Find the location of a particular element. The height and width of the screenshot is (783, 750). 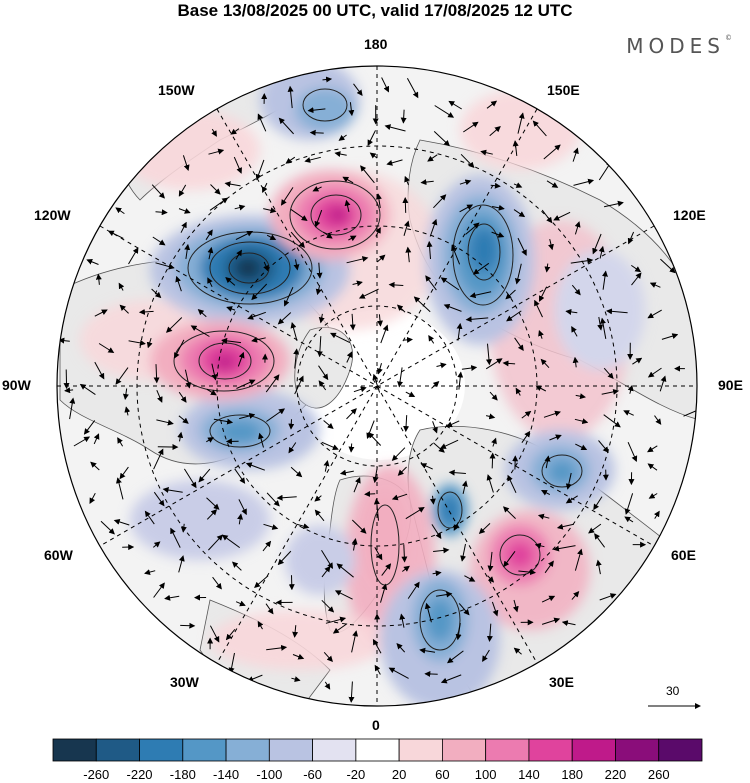

lon-label-0: 0 is located at coordinates (376, 725).